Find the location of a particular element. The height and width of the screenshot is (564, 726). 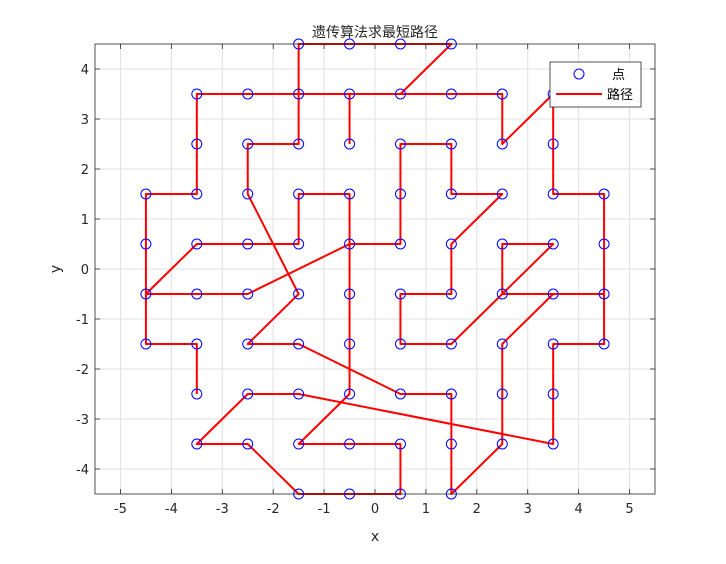

x-tick-labels: -5 -4 -3 -2 -1 0 1 2 3 4 5 is located at coordinates (374, 509).